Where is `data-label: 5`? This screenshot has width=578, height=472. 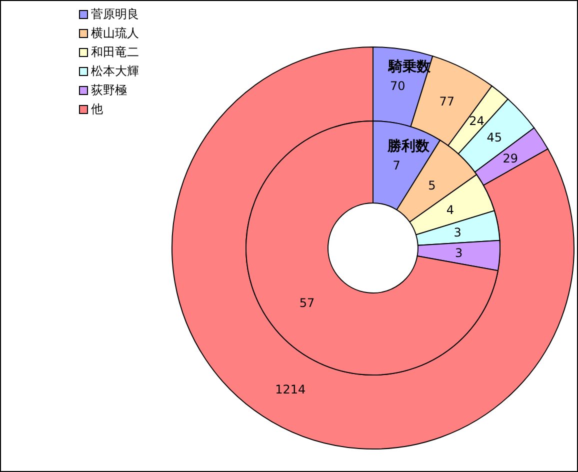
data-label: 5 is located at coordinates (432, 185).